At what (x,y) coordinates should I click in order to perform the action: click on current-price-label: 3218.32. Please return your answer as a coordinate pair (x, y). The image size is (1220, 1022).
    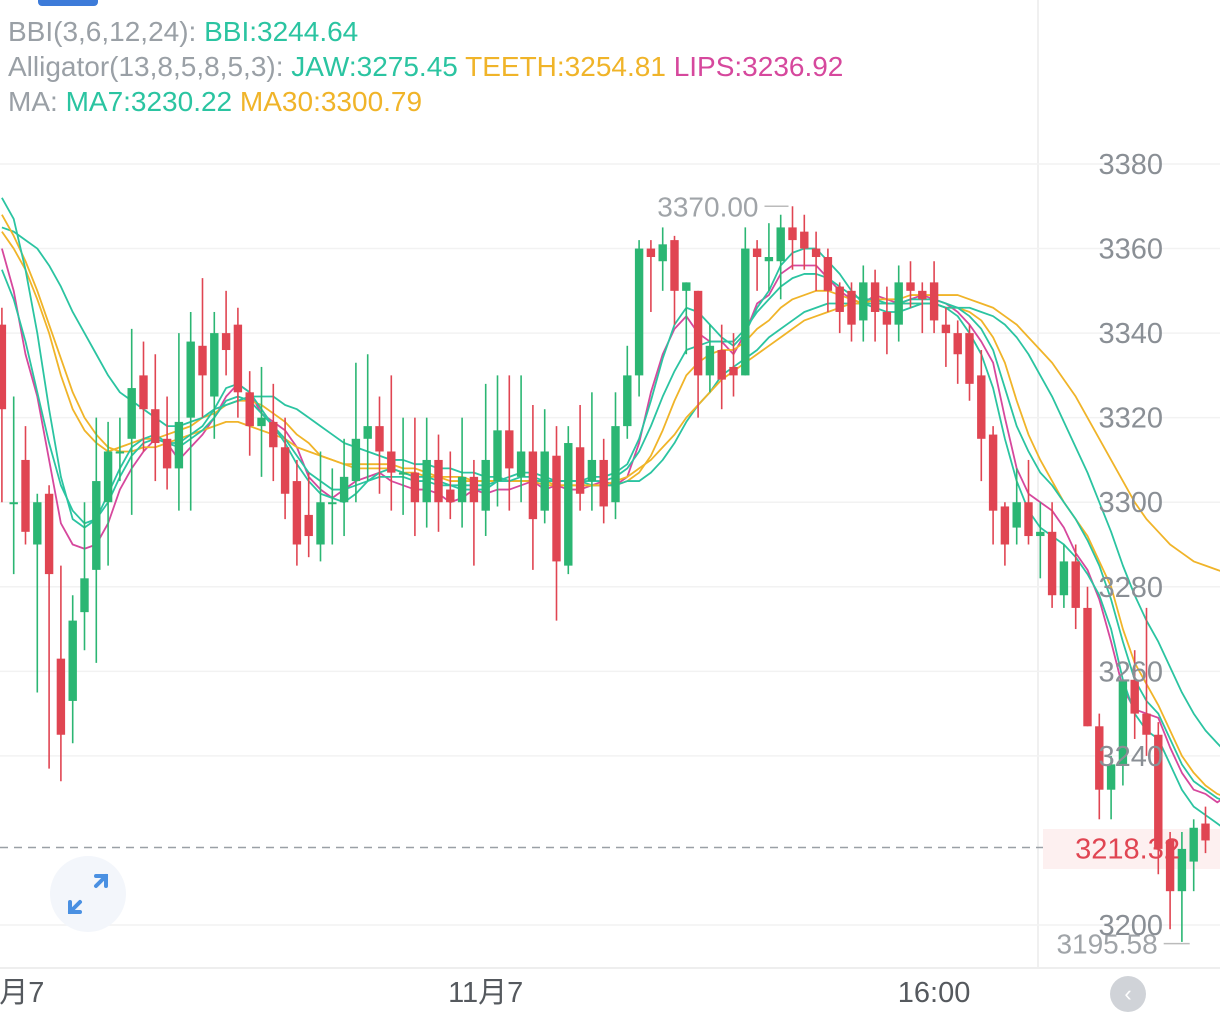
    Looking at the image, I should click on (1127, 850).